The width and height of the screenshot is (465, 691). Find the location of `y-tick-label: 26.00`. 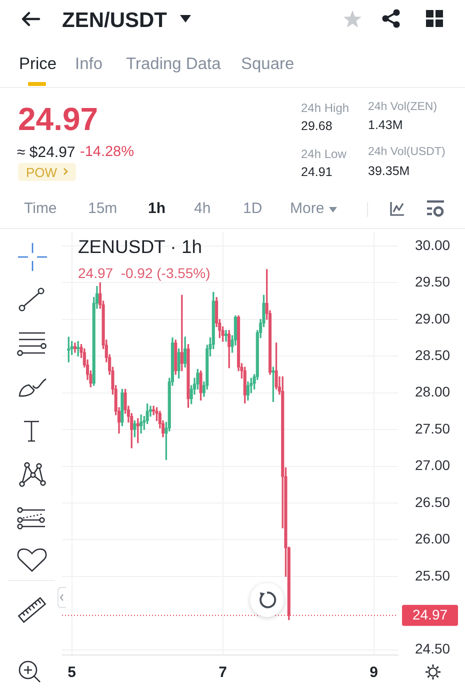

y-tick-label: 26.00 is located at coordinates (432, 538).